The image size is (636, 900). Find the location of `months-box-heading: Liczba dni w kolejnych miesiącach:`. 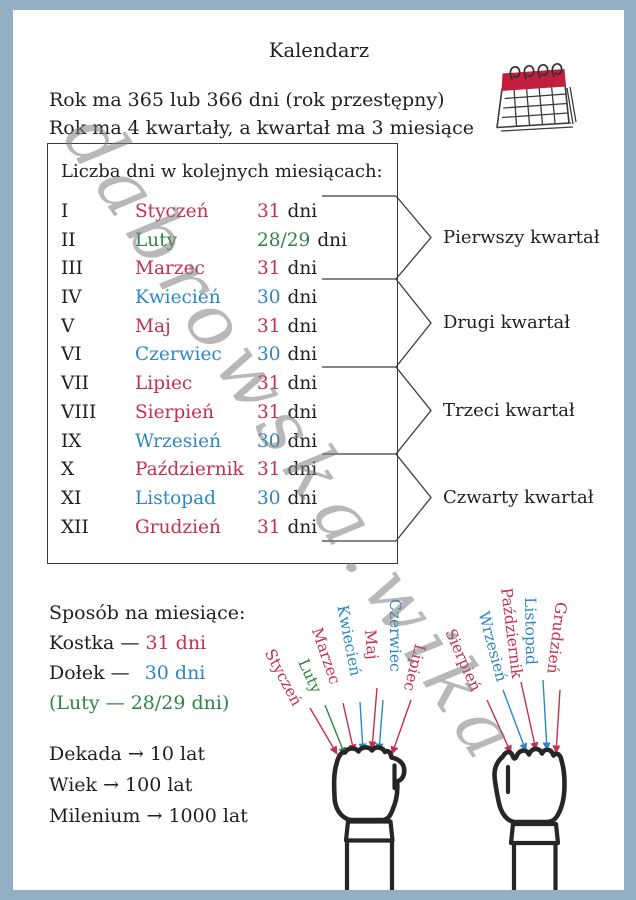

months-box-heading: Liczba dni w kolejnych miesiącach: is located at coordinates (222, 171).